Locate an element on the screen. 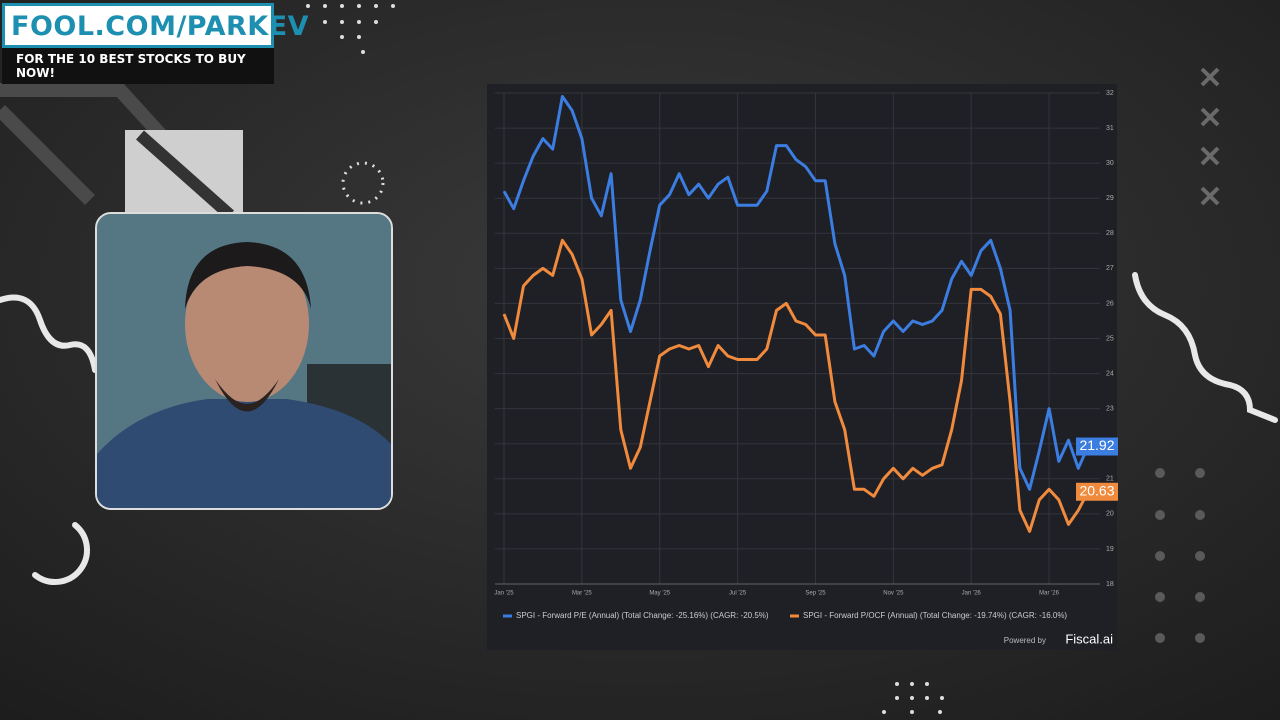 The height and width of the screenshot is (720, 1280). y-tick-label: 31 is located at coordinates (1110, 128).